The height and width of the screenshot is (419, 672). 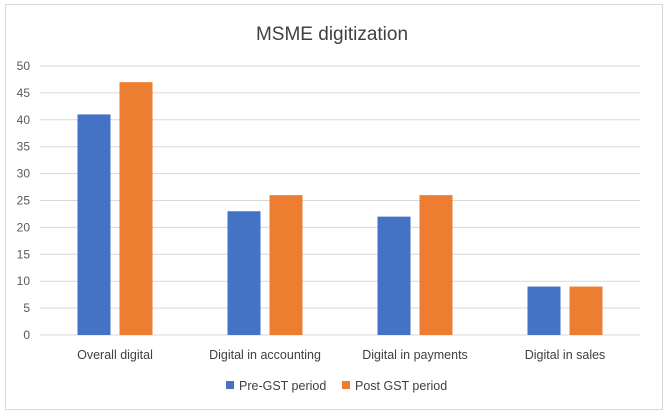 I want to click on chart-title: MSME digitization, so click(x=332, y=34).